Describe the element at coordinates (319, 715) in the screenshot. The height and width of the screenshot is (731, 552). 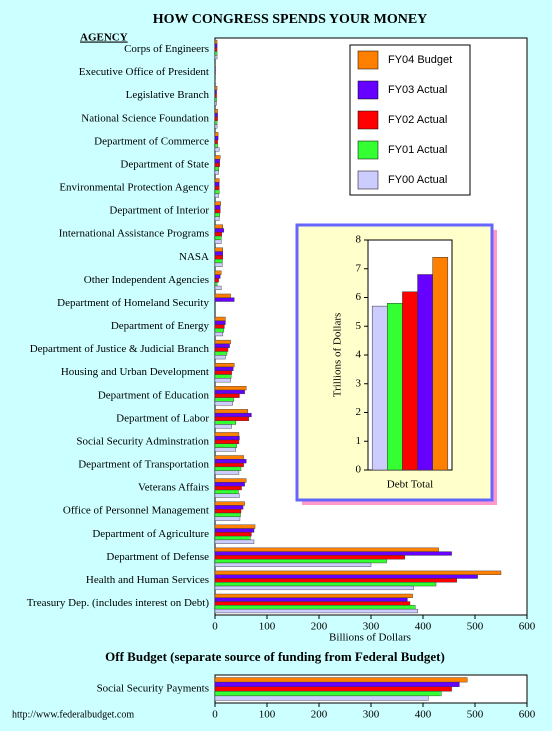
I see `x-tick-label: 200` at that location.